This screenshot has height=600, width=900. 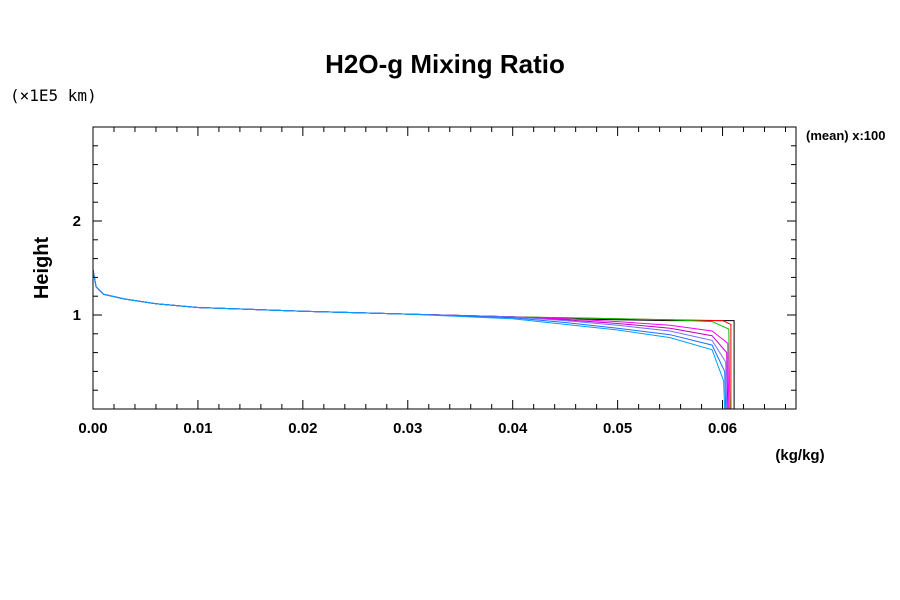 What do you see at coordinates (77, 221) in the screenshot?
I see `y-tick-label: 2` at bounding box center [77, 221].